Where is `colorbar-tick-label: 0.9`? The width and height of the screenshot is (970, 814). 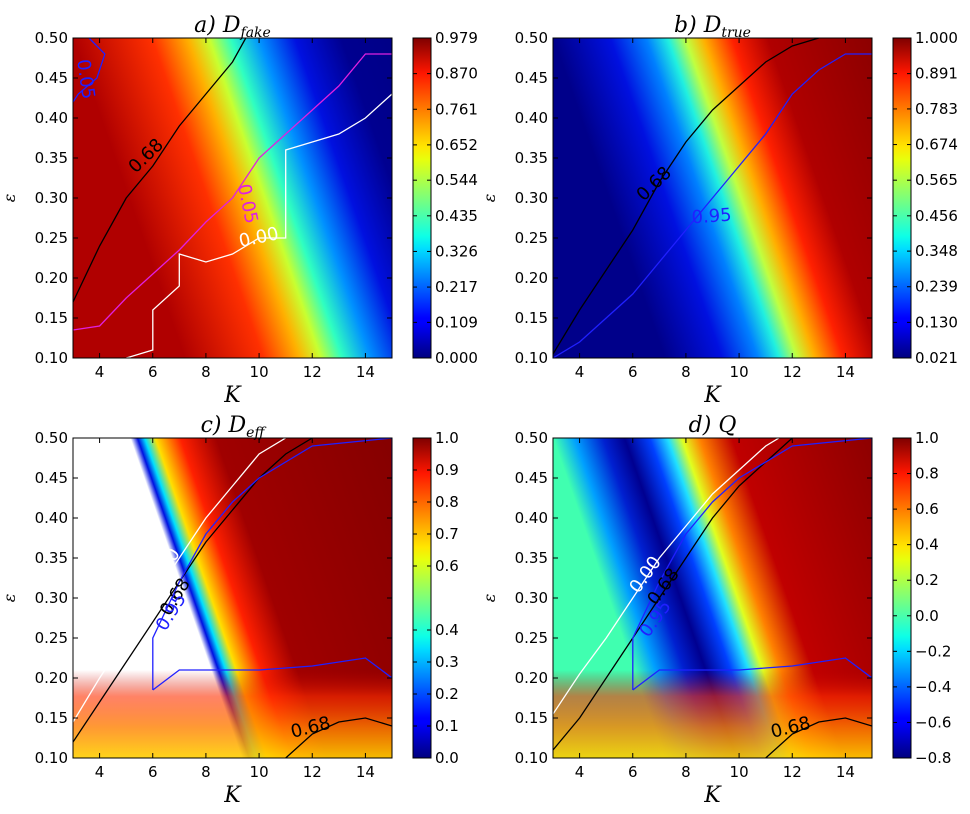
colorbar-tick-label: 0.9 is located at coordinates (447, 470).